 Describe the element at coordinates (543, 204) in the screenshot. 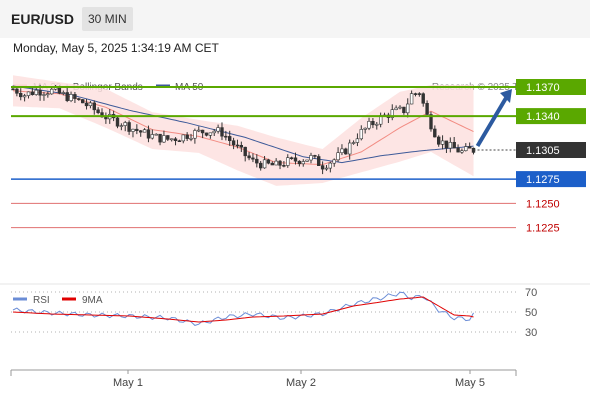

I see `level-label-1.1250: 1.1250` at that location.